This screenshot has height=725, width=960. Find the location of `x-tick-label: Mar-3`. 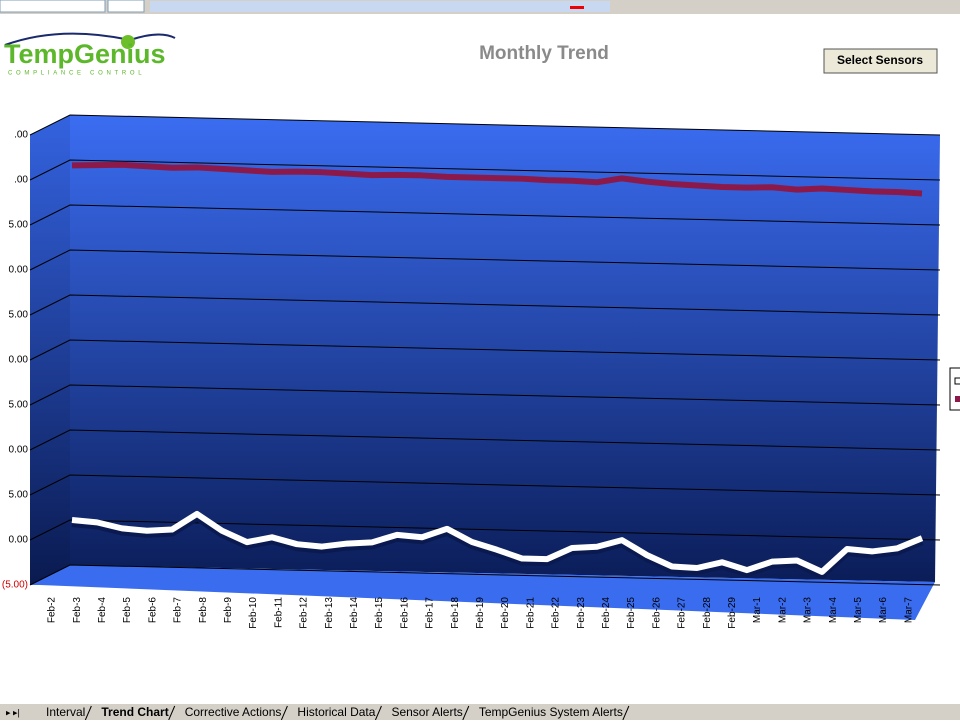

x-tick-label: Mar-3 is located at coordinates (808, 610).